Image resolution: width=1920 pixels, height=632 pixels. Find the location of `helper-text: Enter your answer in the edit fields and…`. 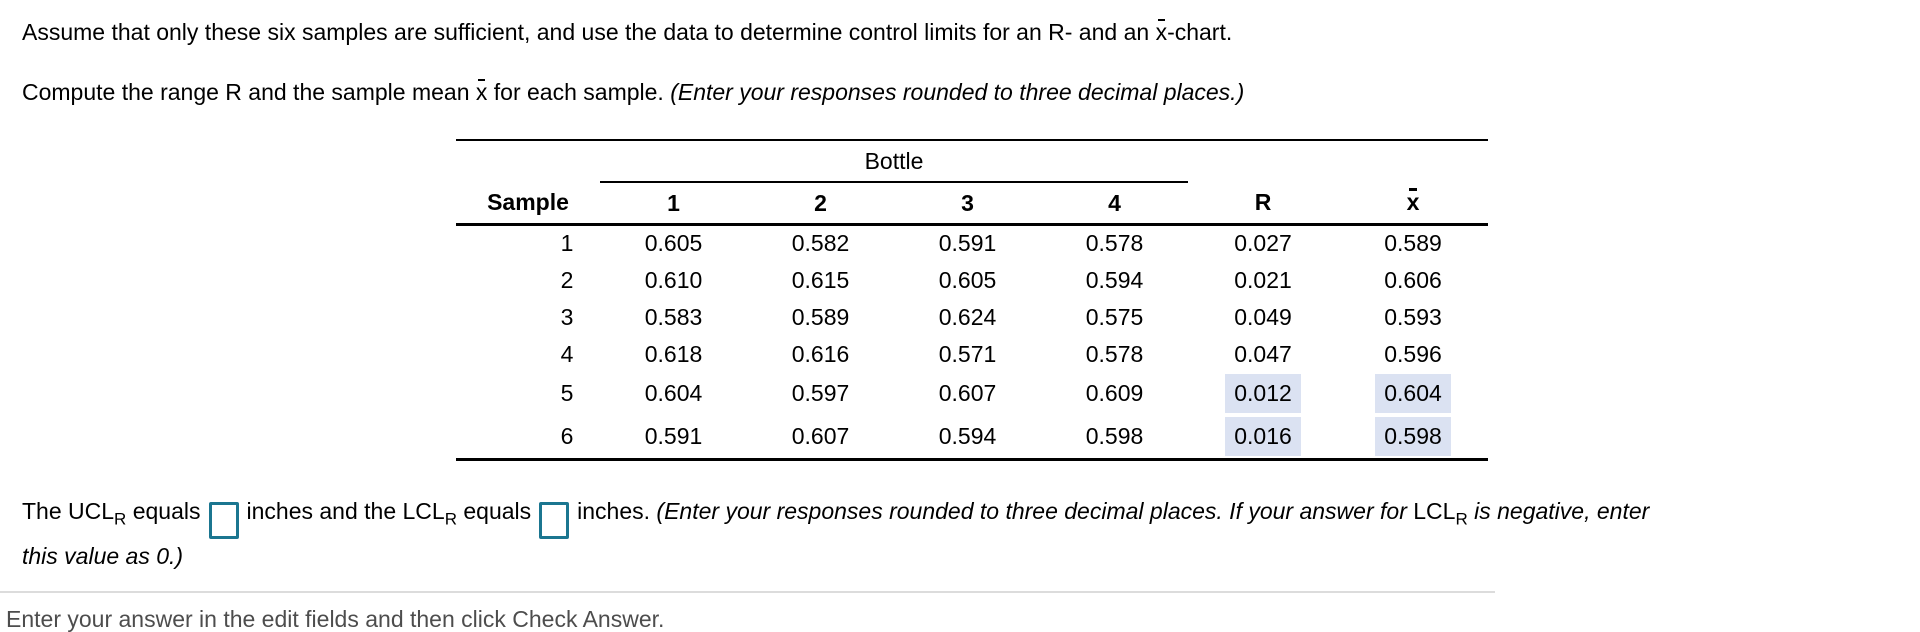

helper-text: Enter your answer in the edit fields and… is located at coordinates (335, 619).